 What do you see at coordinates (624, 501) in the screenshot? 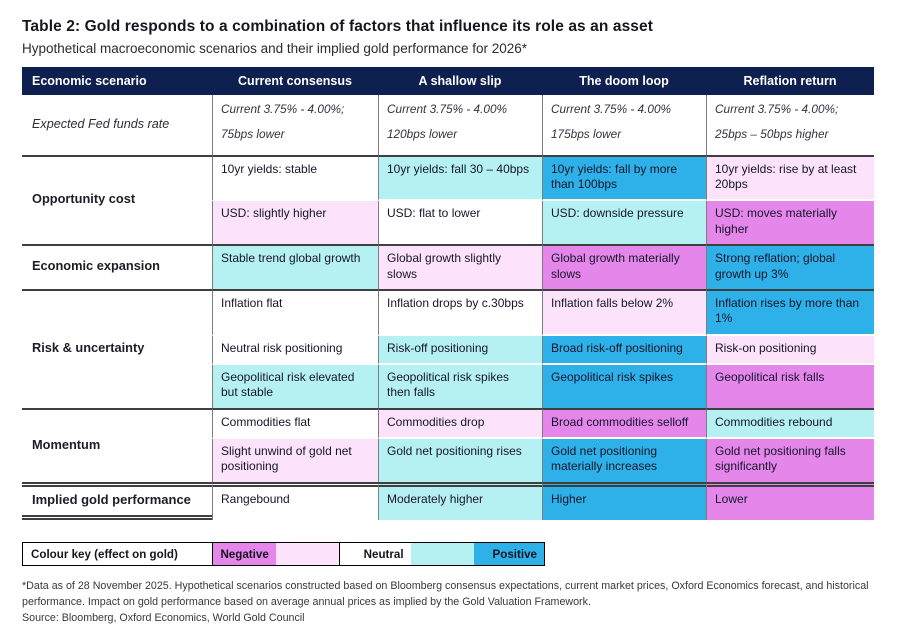
I see `scenario-cell: Higher` at bounding box center [624, 501].